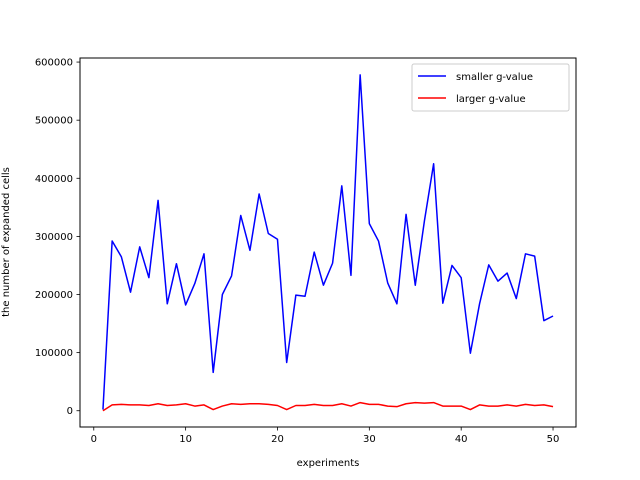  Describe the element at coordinates (54, 121) in the screenshot. I see `y-tick-label: 500000` at that location.